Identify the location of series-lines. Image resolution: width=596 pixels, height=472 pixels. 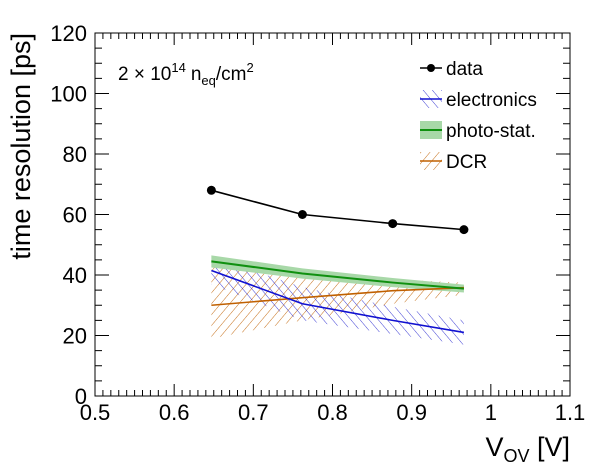
(338, 261).